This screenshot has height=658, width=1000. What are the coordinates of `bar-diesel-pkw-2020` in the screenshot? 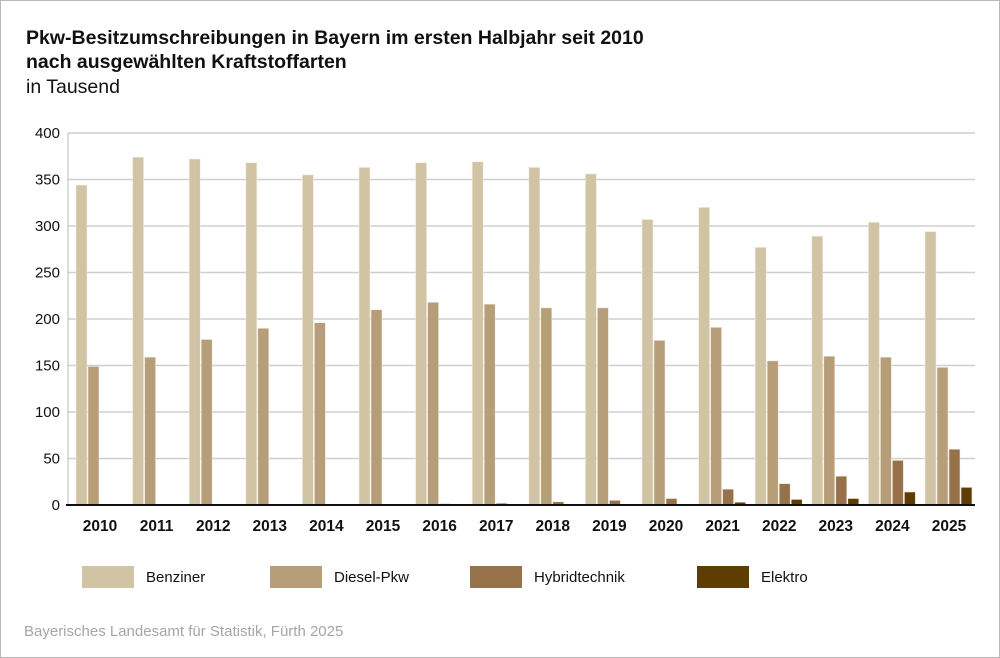 It's located at (659, 423).